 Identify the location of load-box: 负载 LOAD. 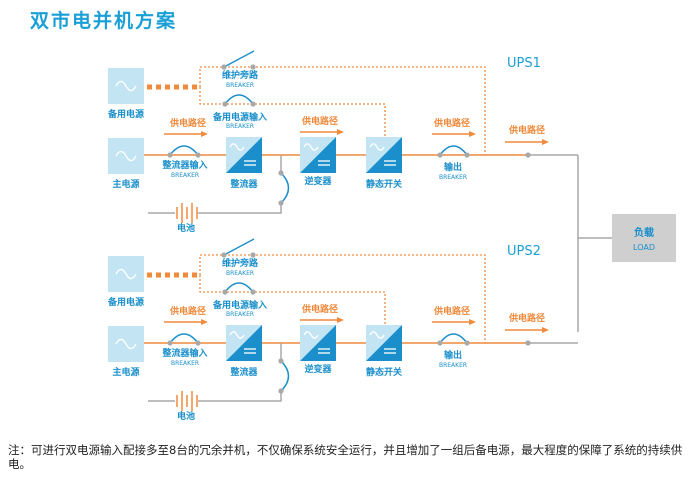
(644, 238).